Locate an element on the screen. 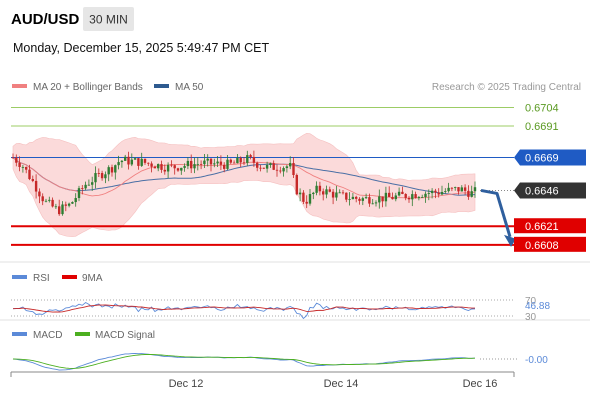  x-axis: Dec 12 Dec 14 Dec 16 is located at coordinates (262, 380).